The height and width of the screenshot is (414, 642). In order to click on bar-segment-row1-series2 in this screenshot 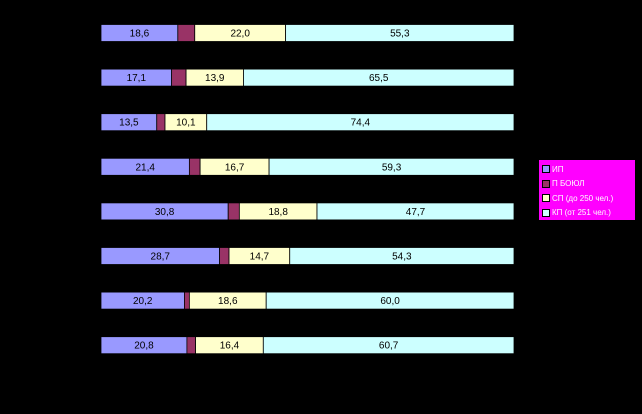, I will do `click(186, 33)`.